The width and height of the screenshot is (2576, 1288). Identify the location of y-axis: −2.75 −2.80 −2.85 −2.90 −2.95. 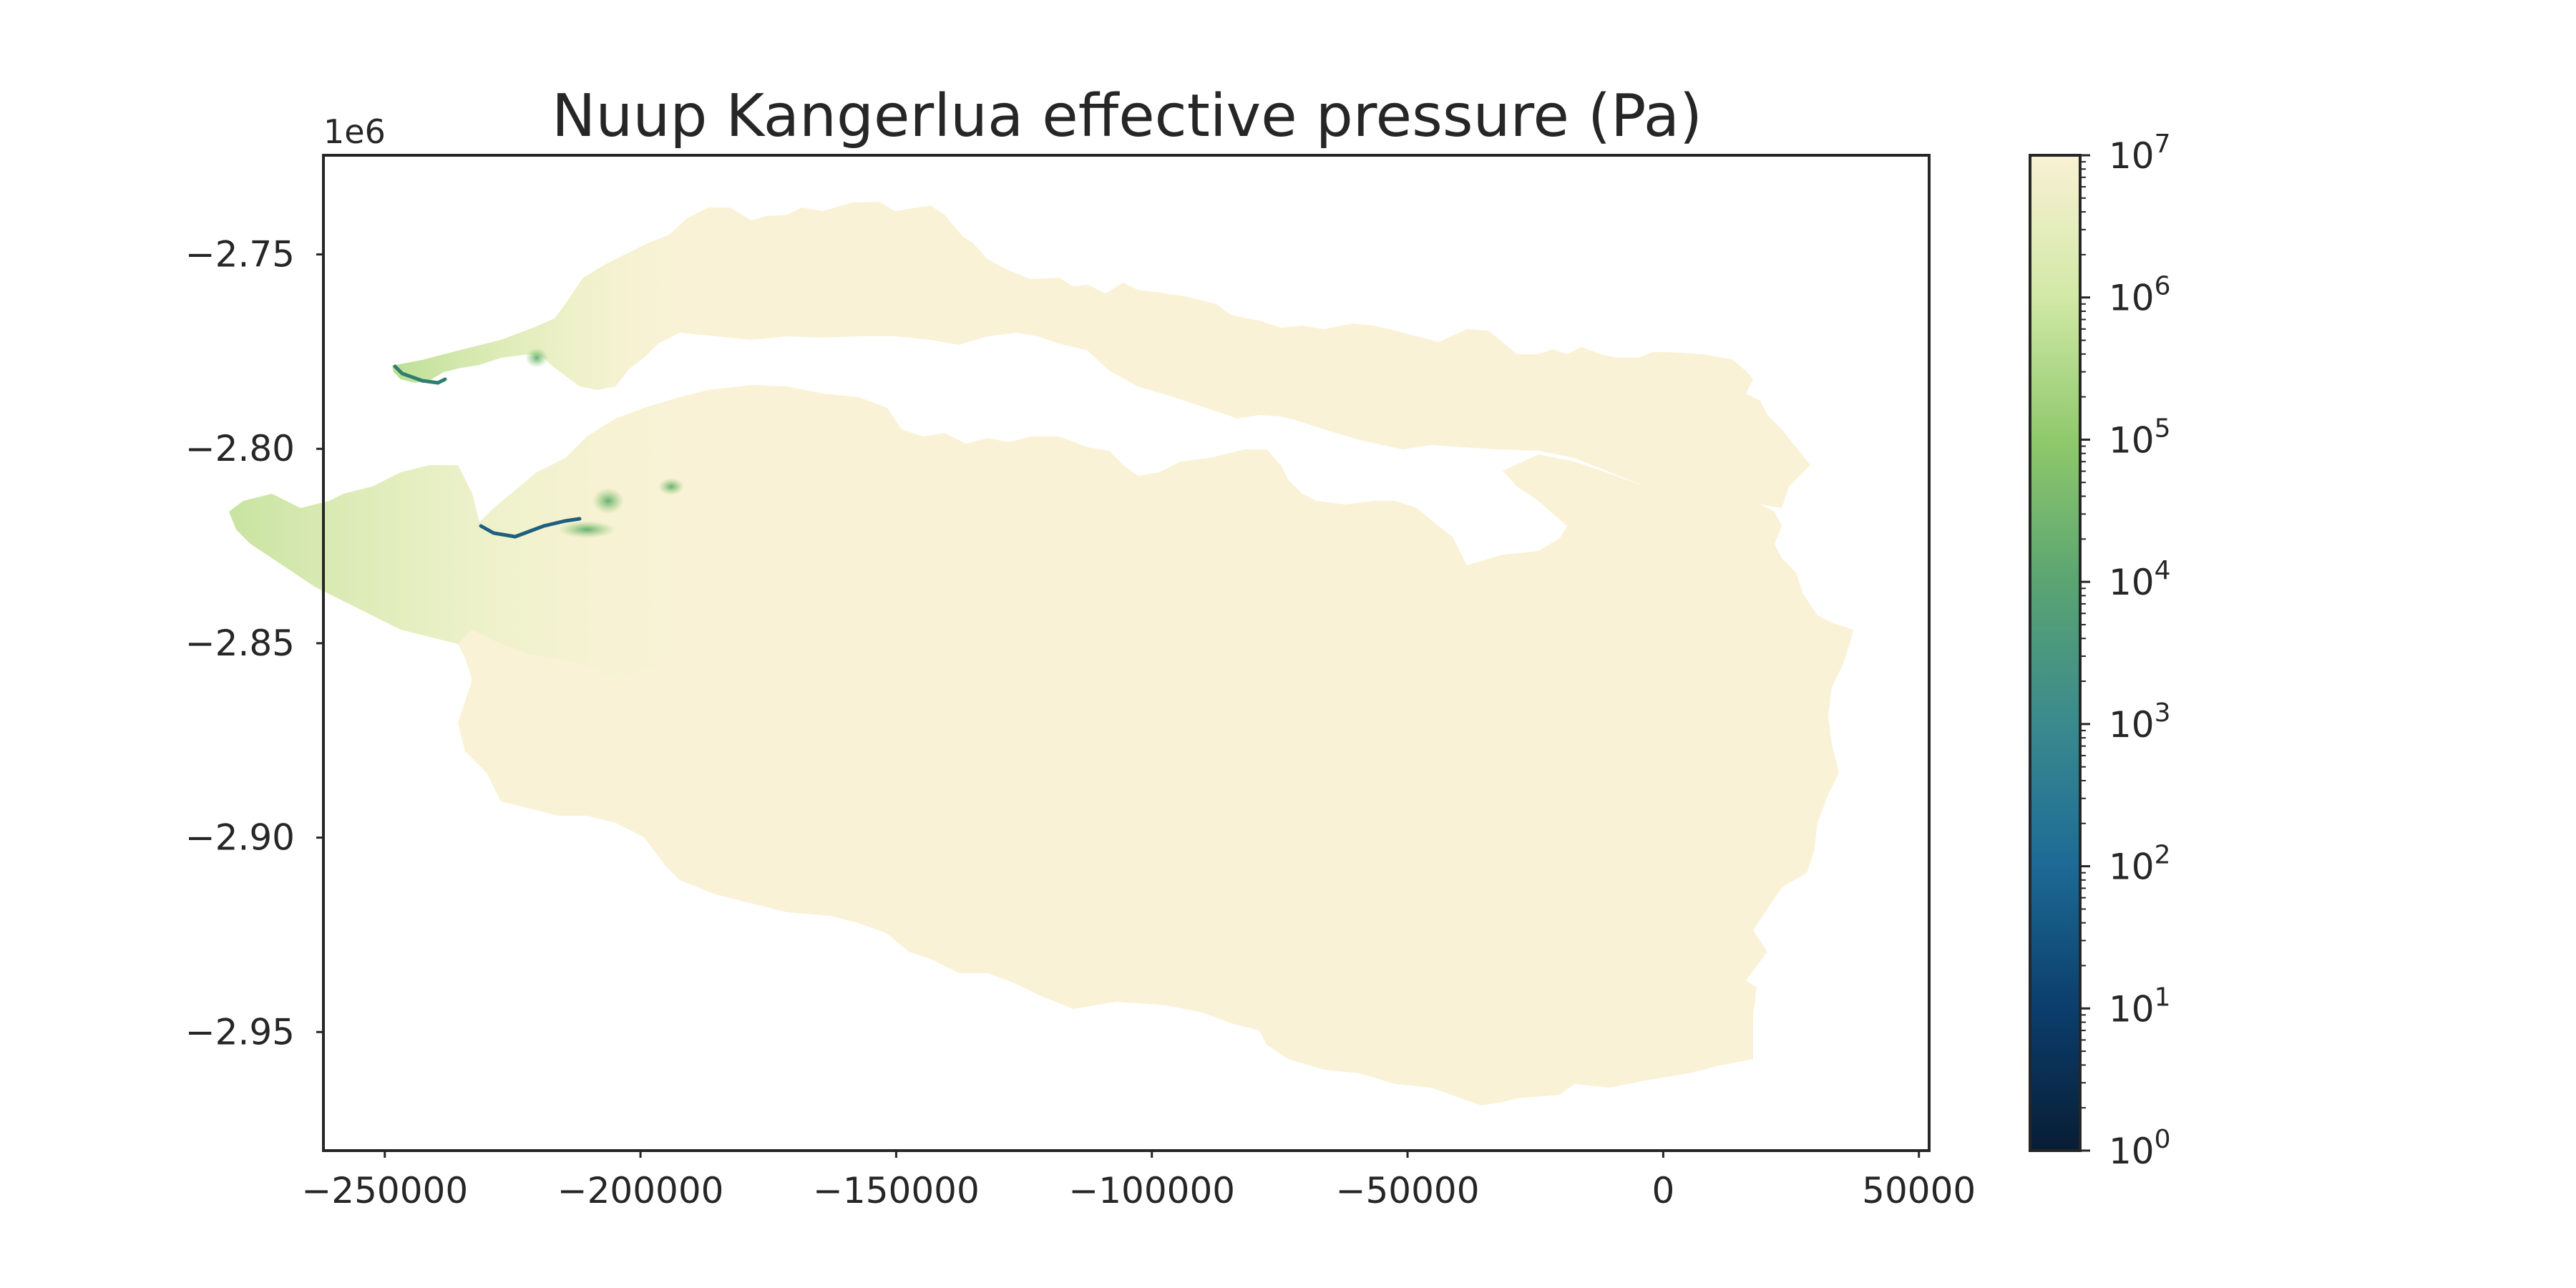
(254, 643).